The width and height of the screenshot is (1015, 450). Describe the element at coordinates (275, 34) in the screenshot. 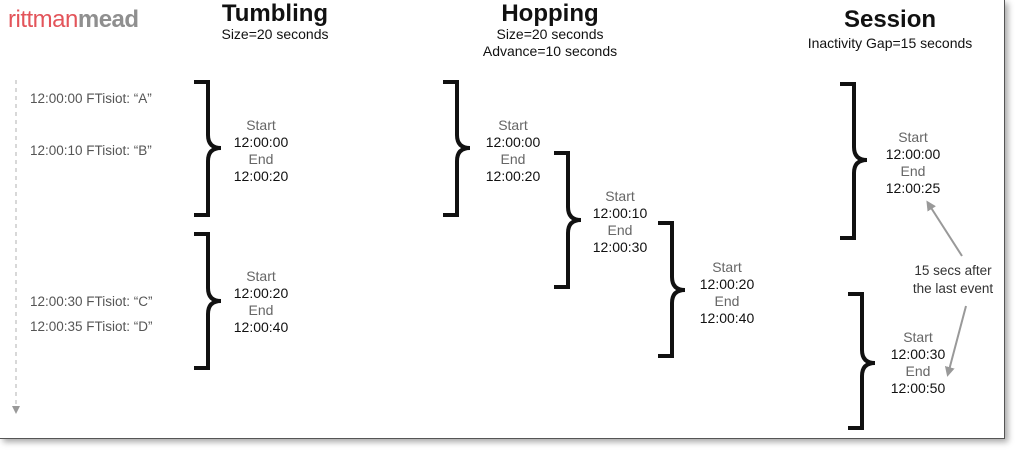

I see `tumbling-subtitle: Size=20 seconds` at that location.